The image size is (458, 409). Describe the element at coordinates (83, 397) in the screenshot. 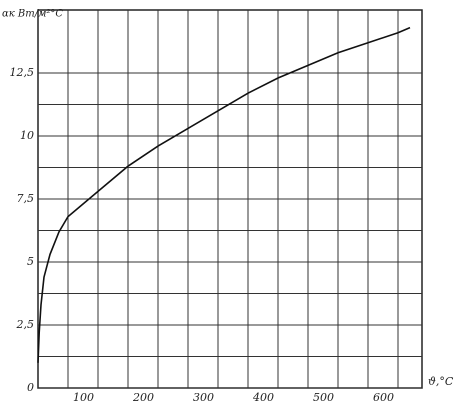

I see `x-tick-label: 100` at that location.